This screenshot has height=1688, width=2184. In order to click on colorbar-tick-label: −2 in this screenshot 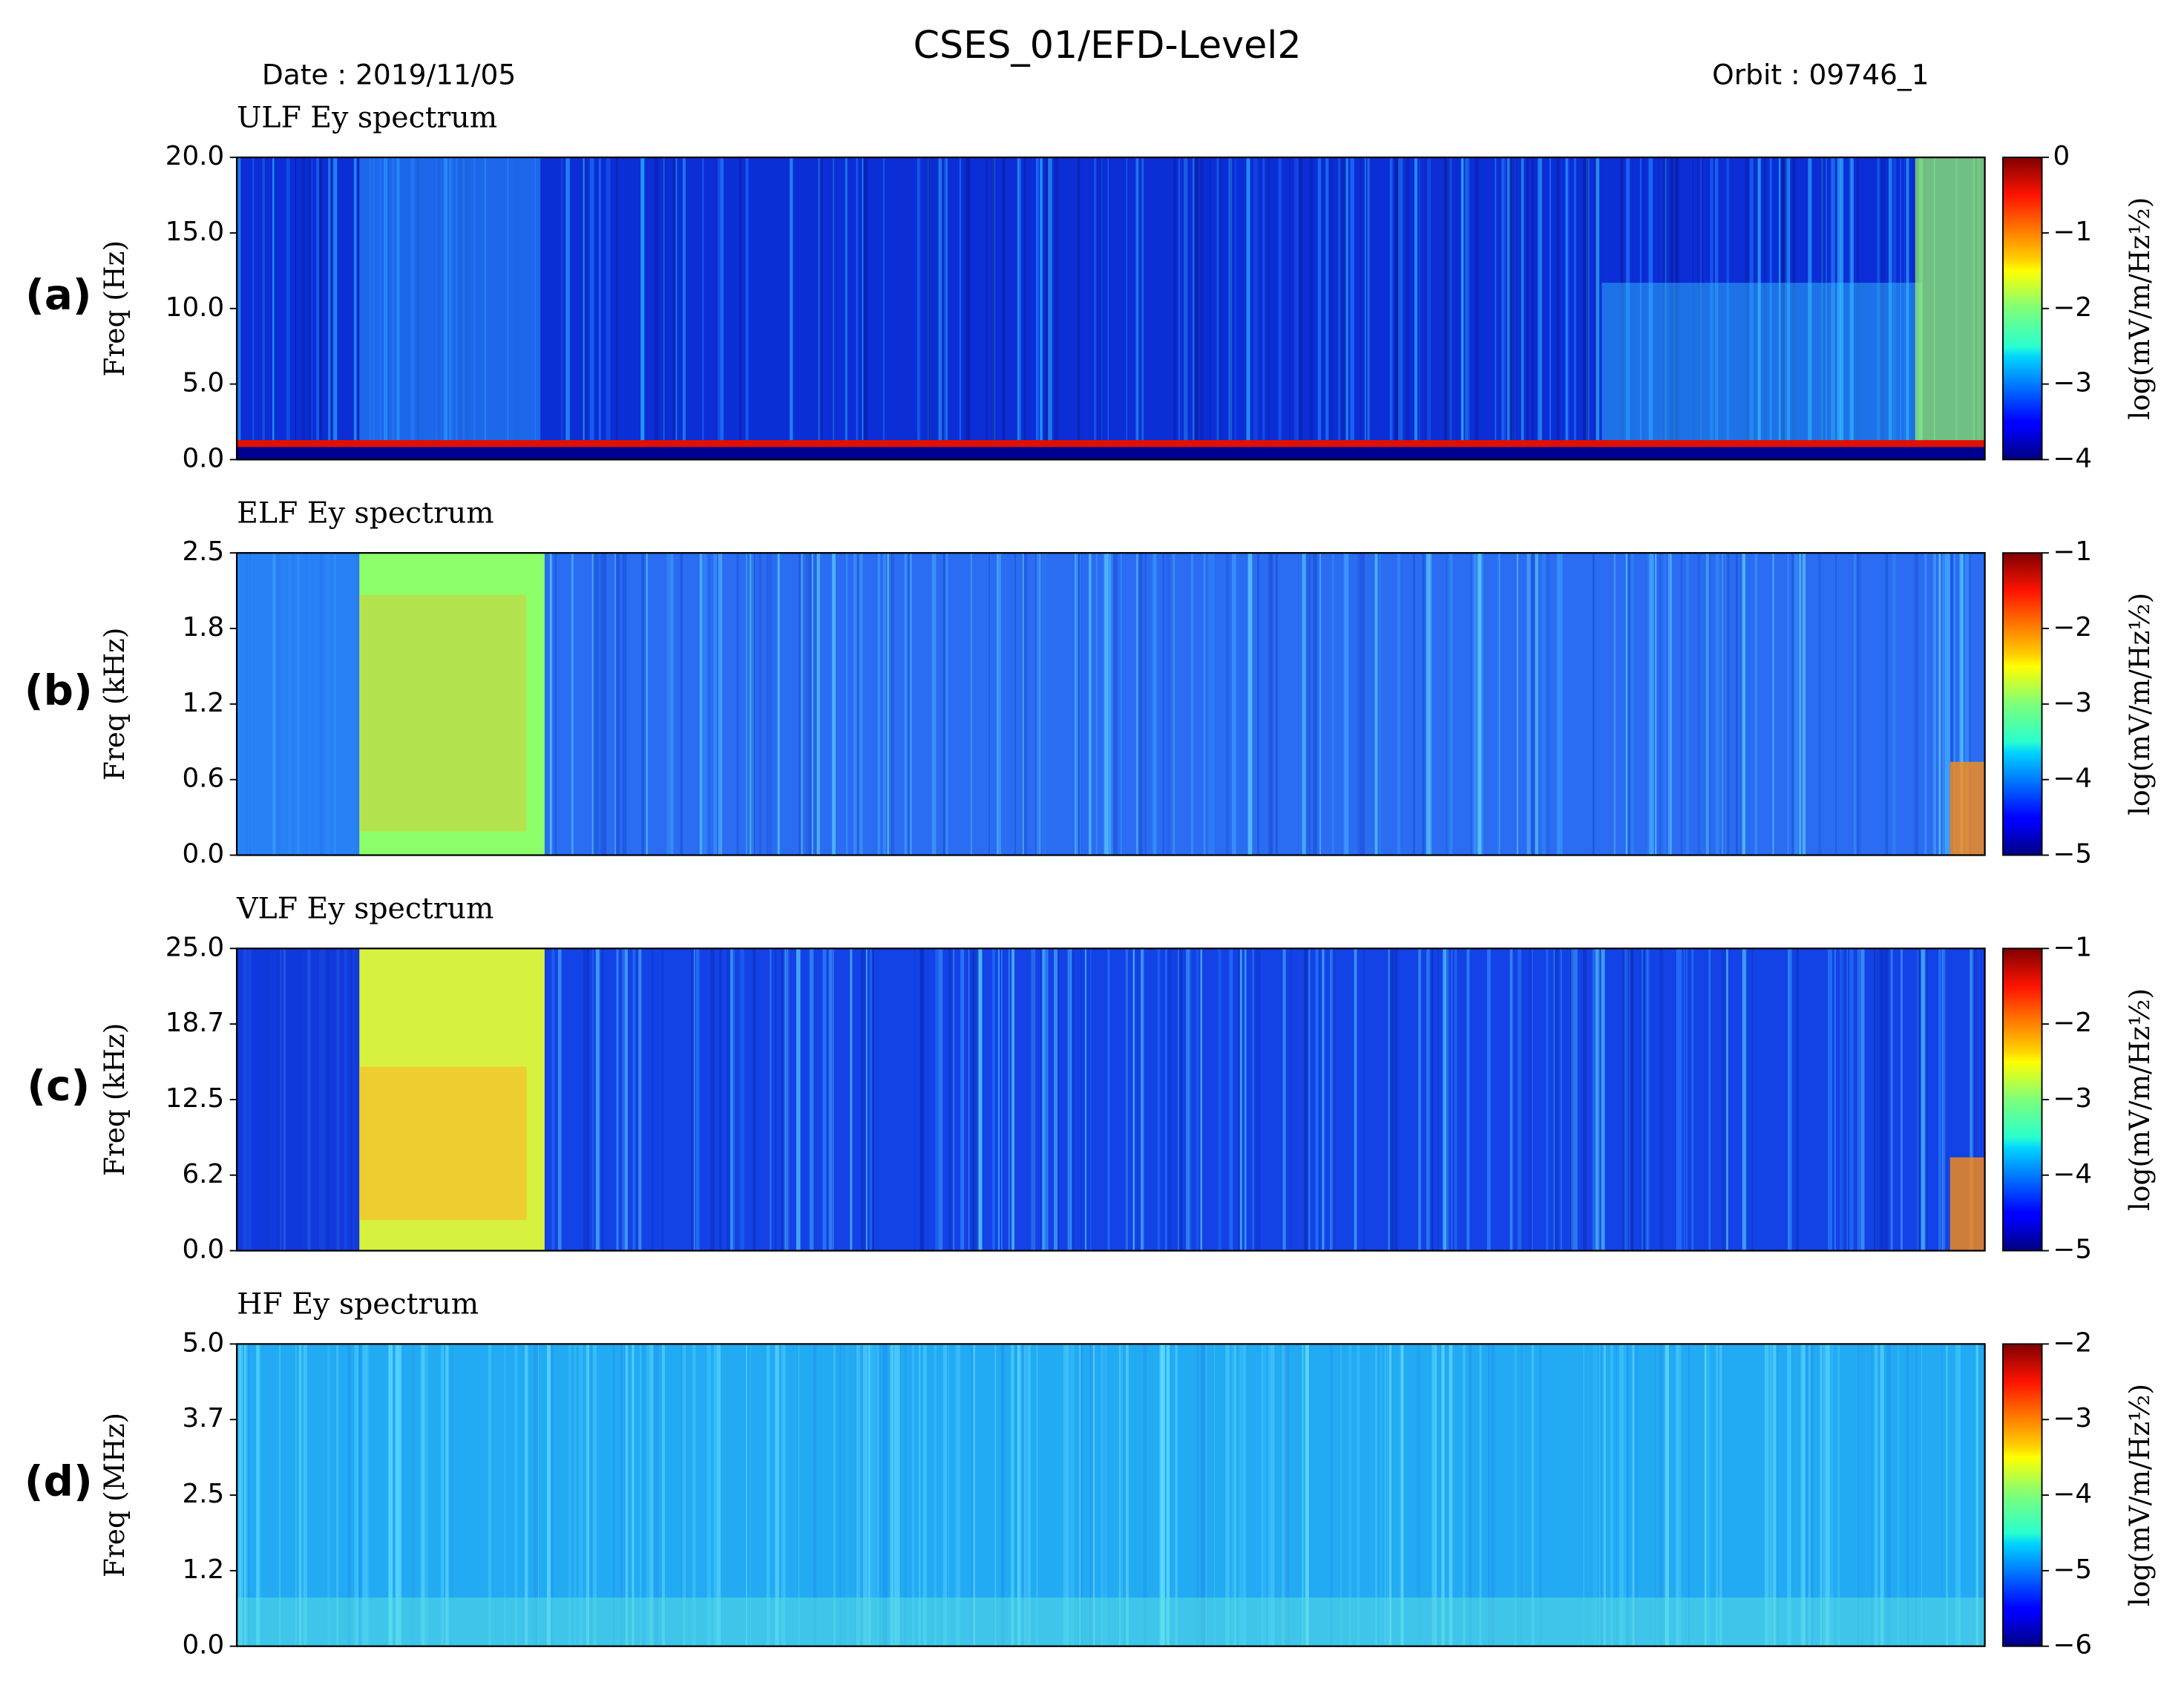, I will do `click(2073, 1023)`.